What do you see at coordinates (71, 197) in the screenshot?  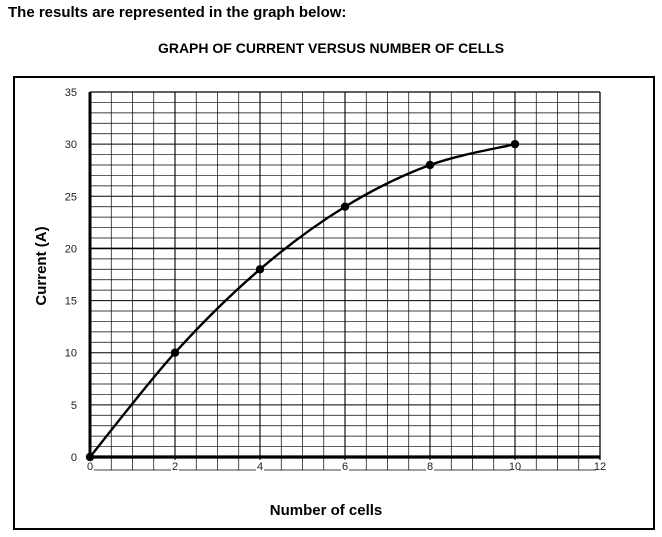 I see `y-tick-label: 25` at bounding box center [71, 197].